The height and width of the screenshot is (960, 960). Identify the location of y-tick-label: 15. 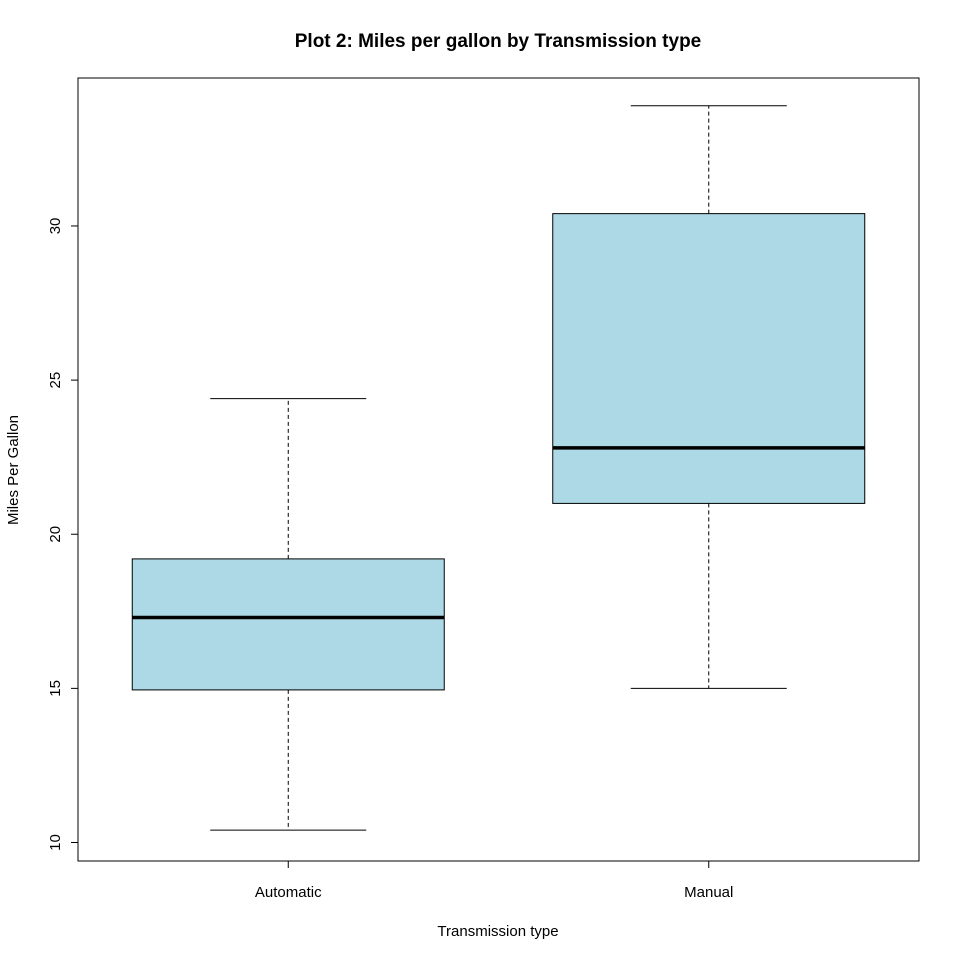
(55, 688).